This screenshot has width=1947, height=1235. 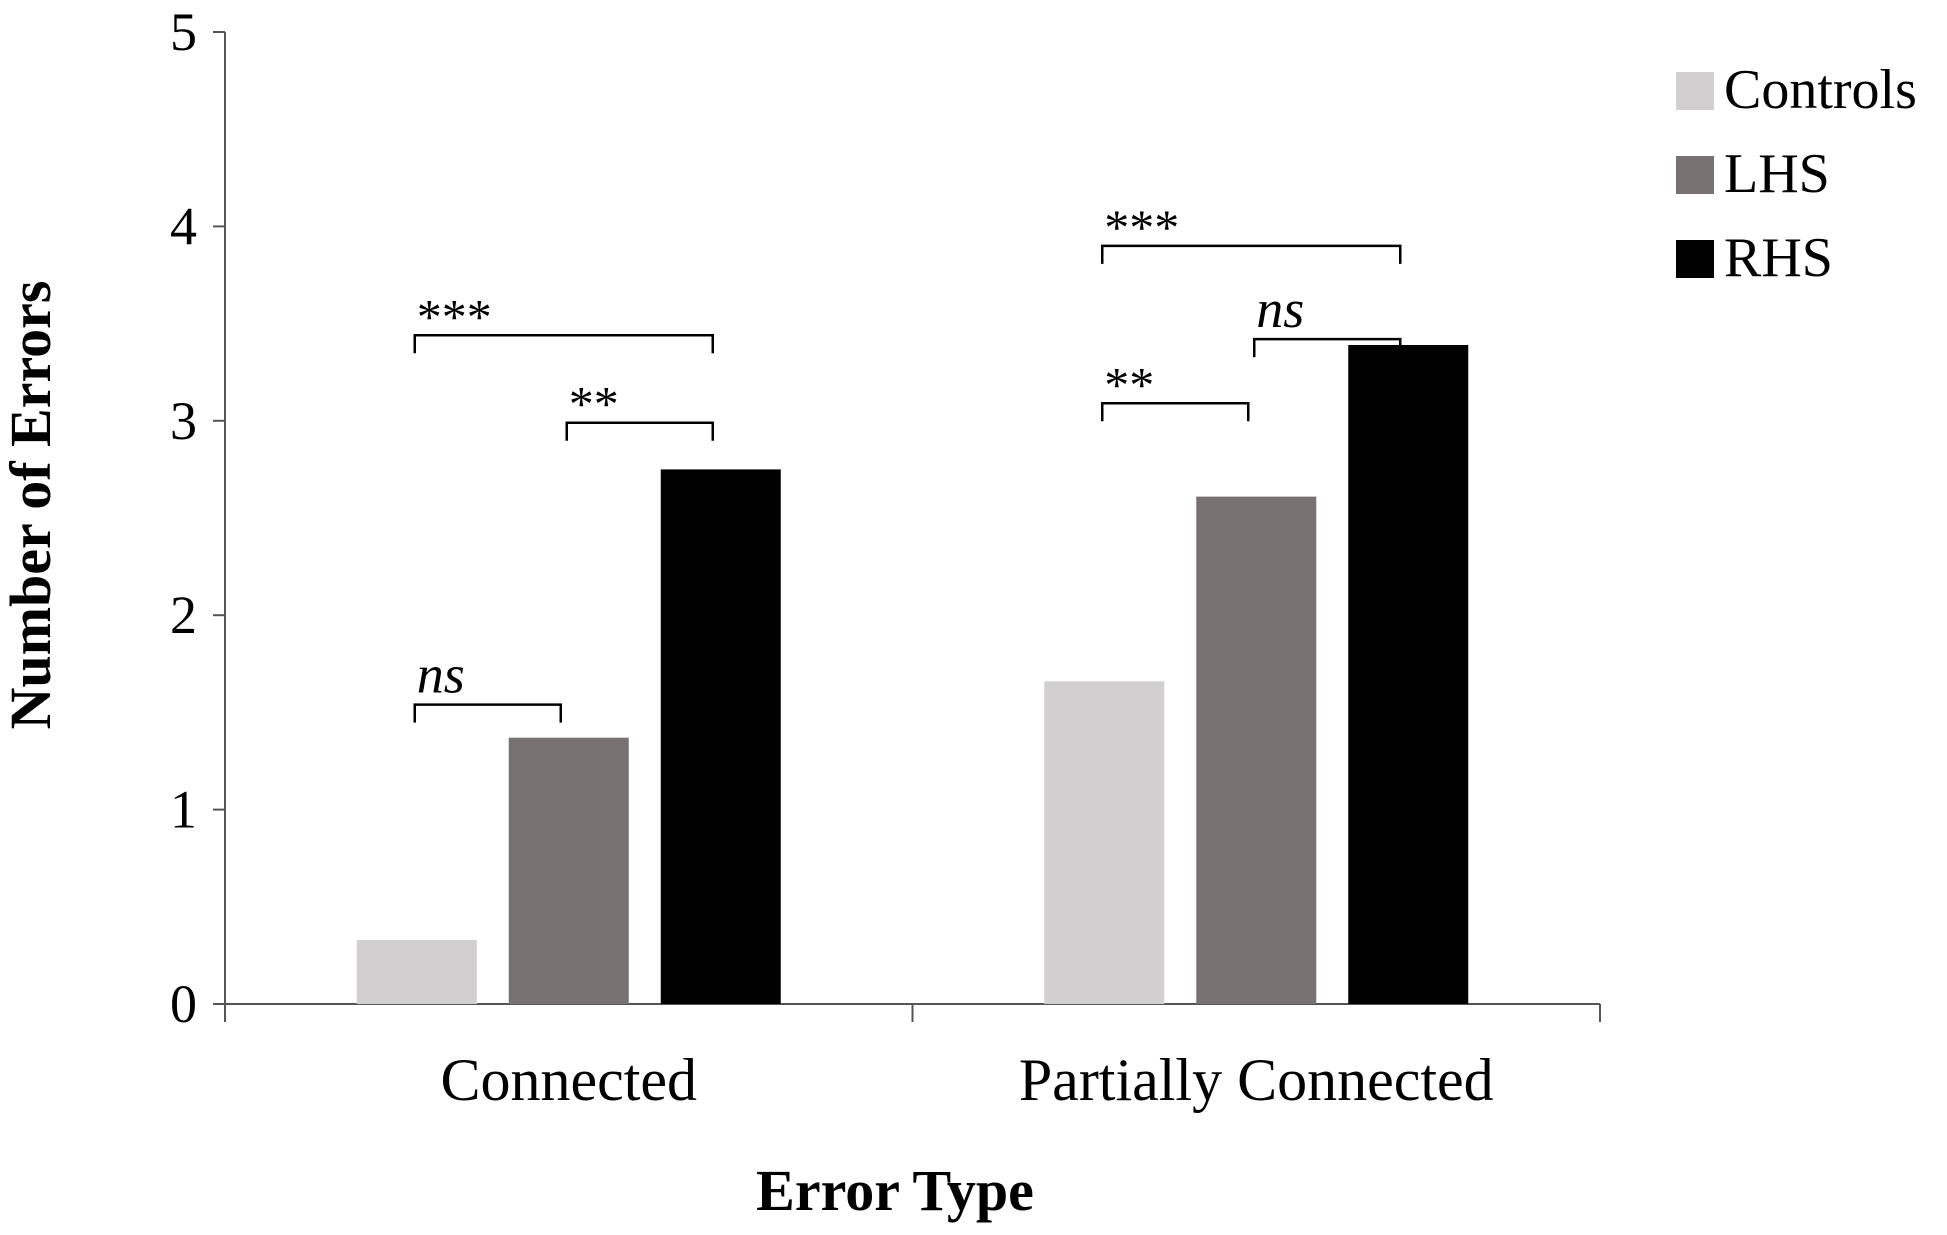 I want to click on legend-item-rhs: RHS, so click(x=1754, y=258).